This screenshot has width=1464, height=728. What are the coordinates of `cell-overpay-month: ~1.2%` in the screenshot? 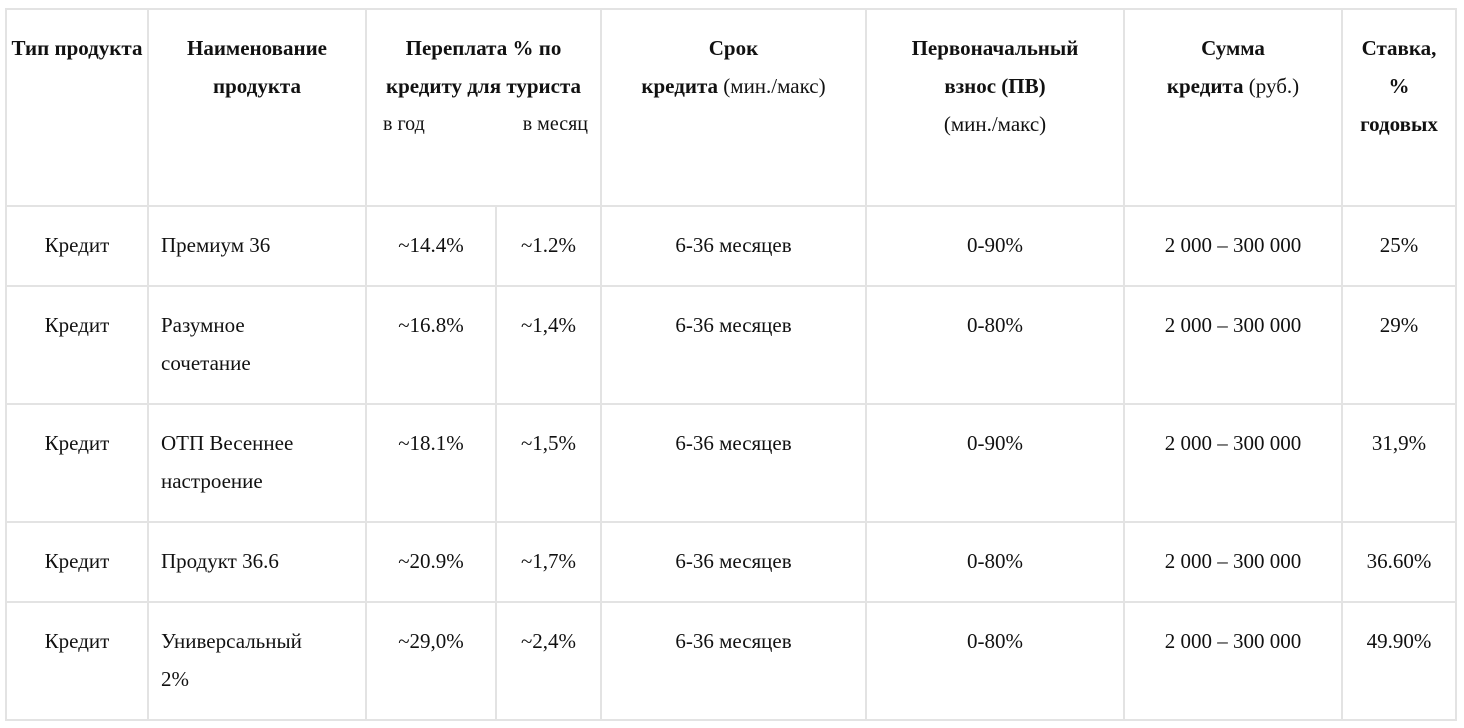 It's located at (548, 246).